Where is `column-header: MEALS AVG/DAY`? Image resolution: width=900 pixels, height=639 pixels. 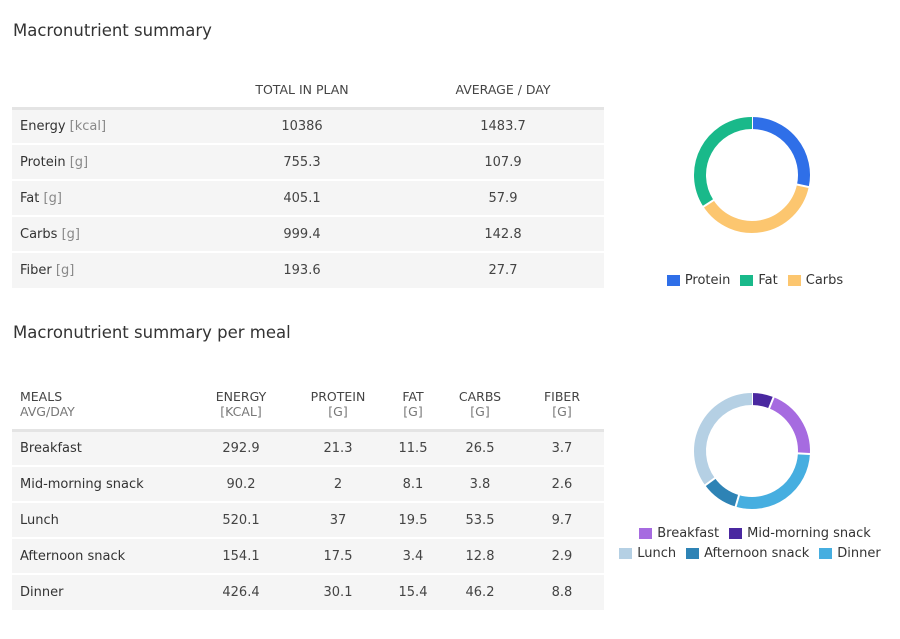 column-header: MEALS AVG/DAY is located at coordinates (102, 405).